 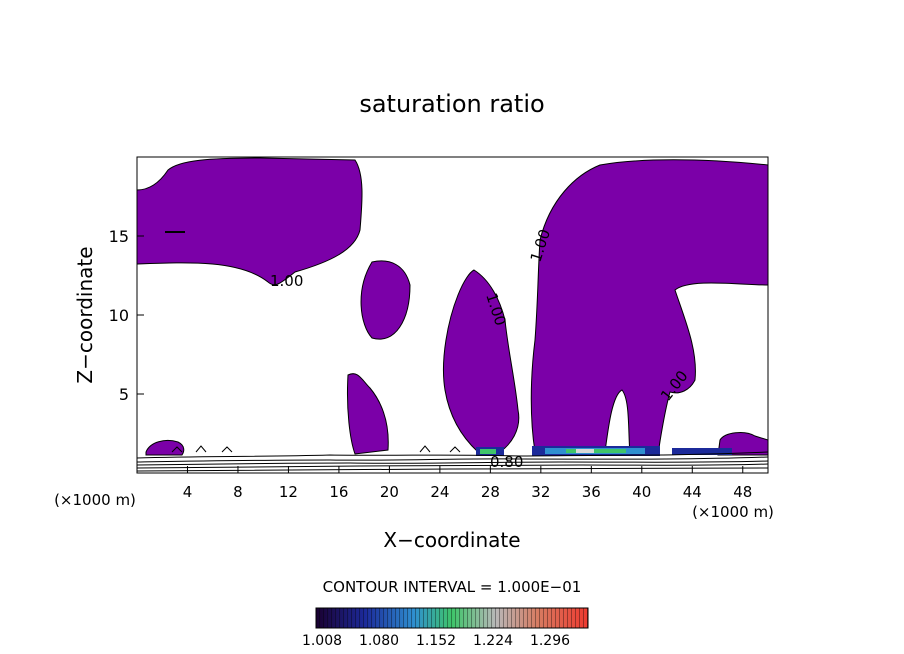 What do you see at coordinates (338, 492) in the screenshot?
I see `x-tick-label: 16` at bounding box center [338, 492].